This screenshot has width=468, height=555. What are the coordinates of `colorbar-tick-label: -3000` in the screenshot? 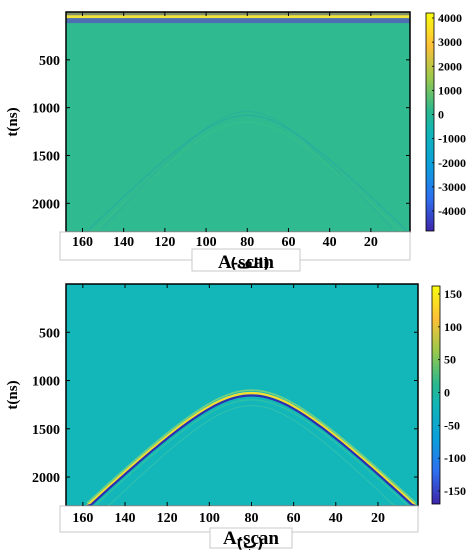 It's located at (452, 187).